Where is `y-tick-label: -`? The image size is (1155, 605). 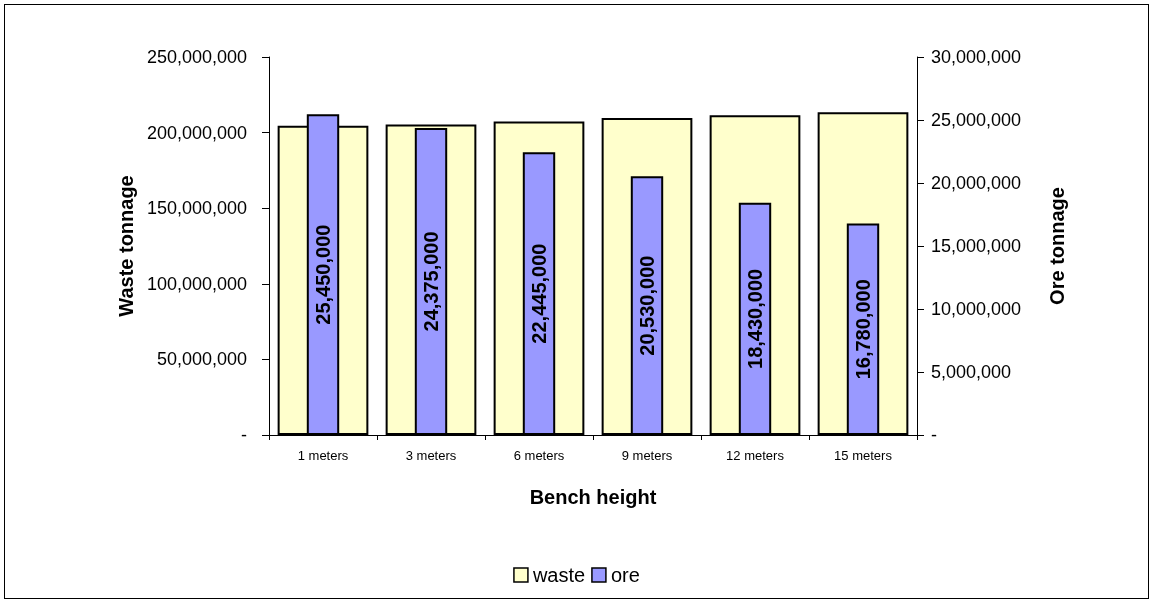
y-tick-label: - is located at coordinates (244, 435).